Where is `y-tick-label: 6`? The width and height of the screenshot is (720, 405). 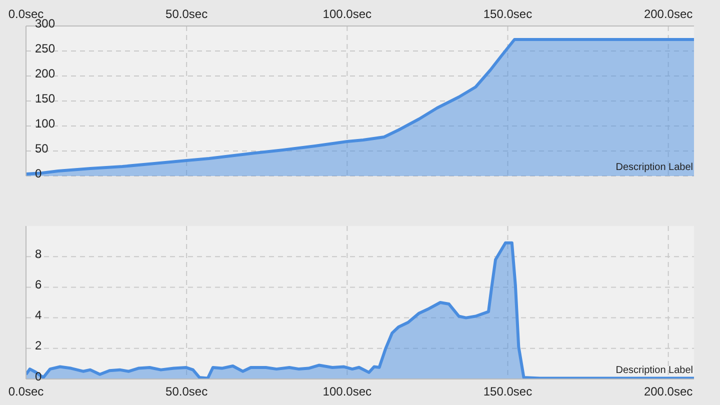
y-tick-label: 6 is located at coordinates (38, 284).